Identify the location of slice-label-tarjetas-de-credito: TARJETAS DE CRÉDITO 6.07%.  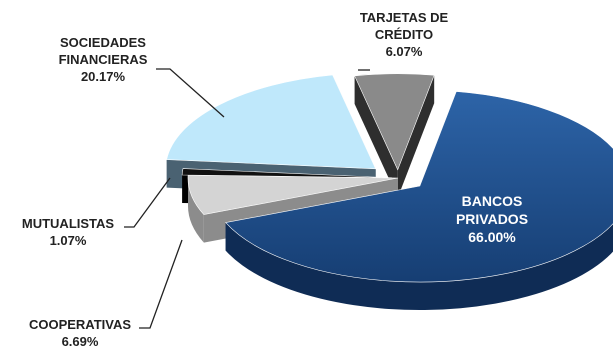
(404, 34).